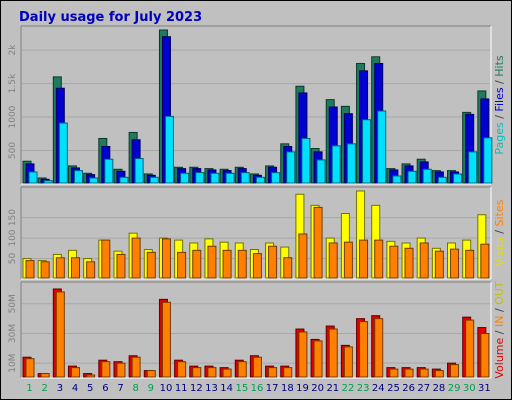  Describe the element at coordinates (302, 388) in the screenshot. I see `day-label: 19` at that location.